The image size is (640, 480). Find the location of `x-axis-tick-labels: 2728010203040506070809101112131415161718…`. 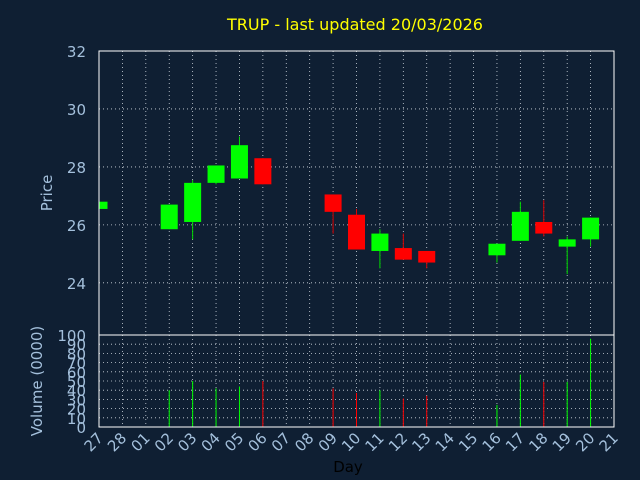

x-axis-tick-labels: 2728010203040506070809101112131415161718… is located at coordinates (351, 442).